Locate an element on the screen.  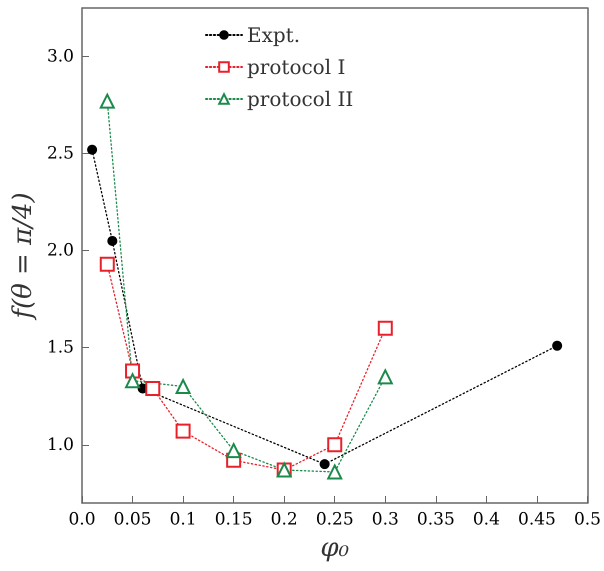
x-tick-label: 0.5 is located at coordinates (588, 520).